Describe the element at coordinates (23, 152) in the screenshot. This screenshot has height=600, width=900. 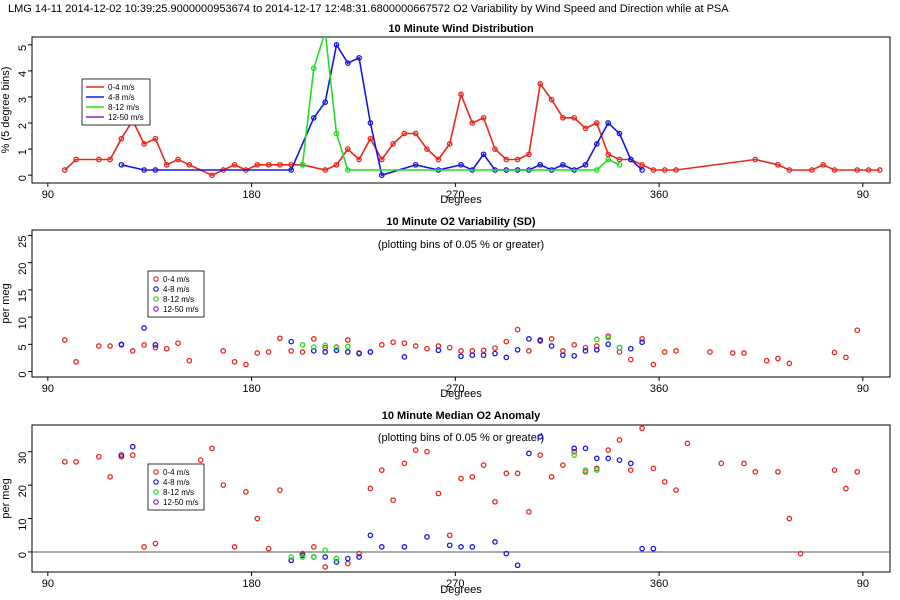
I see `y-tick-label: 1` at that location.